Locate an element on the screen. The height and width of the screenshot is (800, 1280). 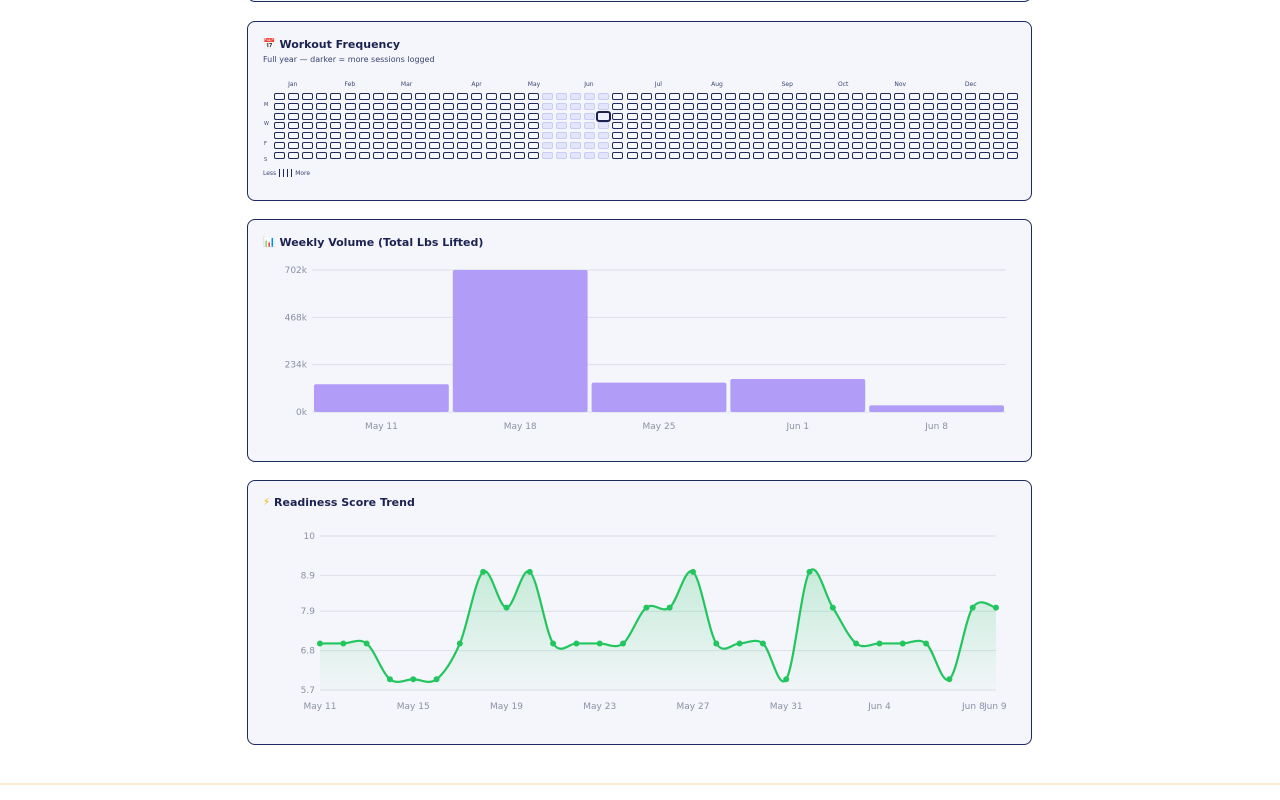
x-tick-label: May 31 is located at coordinates (786, 707).